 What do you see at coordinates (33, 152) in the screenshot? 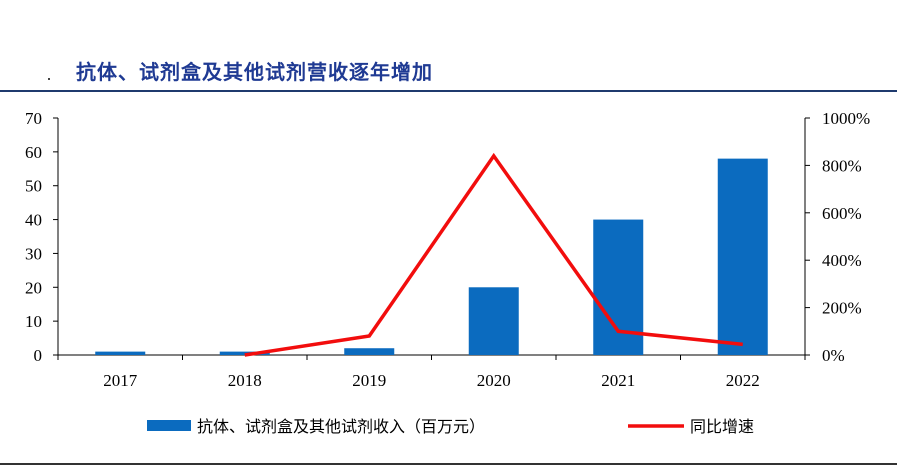
I see `y-left-tick-label: 60` at bounding box center [33, 152].